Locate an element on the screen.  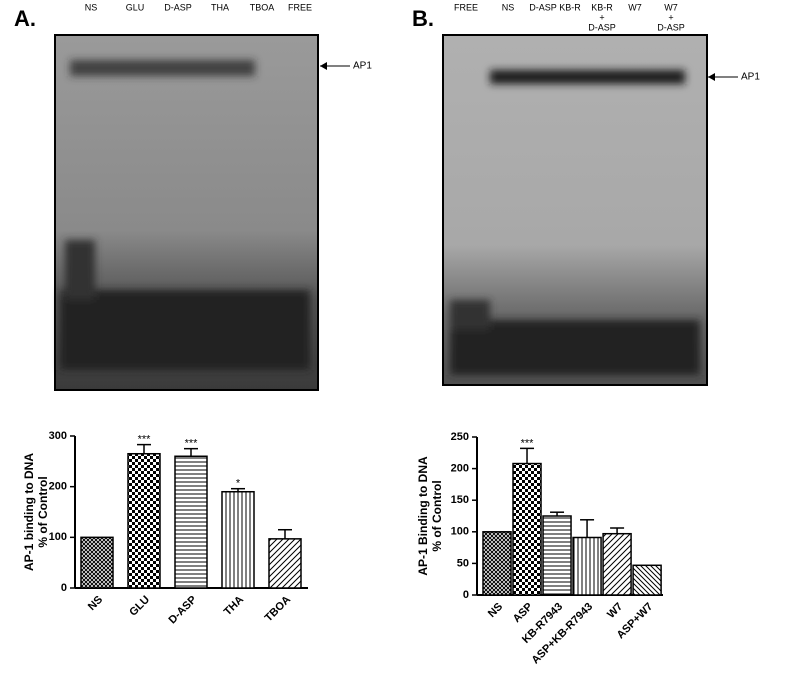
x-tick-label: D-ASP is located at coordinates (182, 610).